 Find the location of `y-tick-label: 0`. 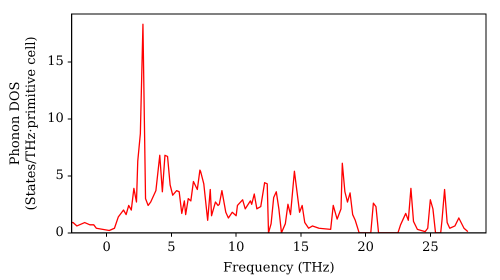

y-tick-label: 0 is located at coordinates (59, 232).